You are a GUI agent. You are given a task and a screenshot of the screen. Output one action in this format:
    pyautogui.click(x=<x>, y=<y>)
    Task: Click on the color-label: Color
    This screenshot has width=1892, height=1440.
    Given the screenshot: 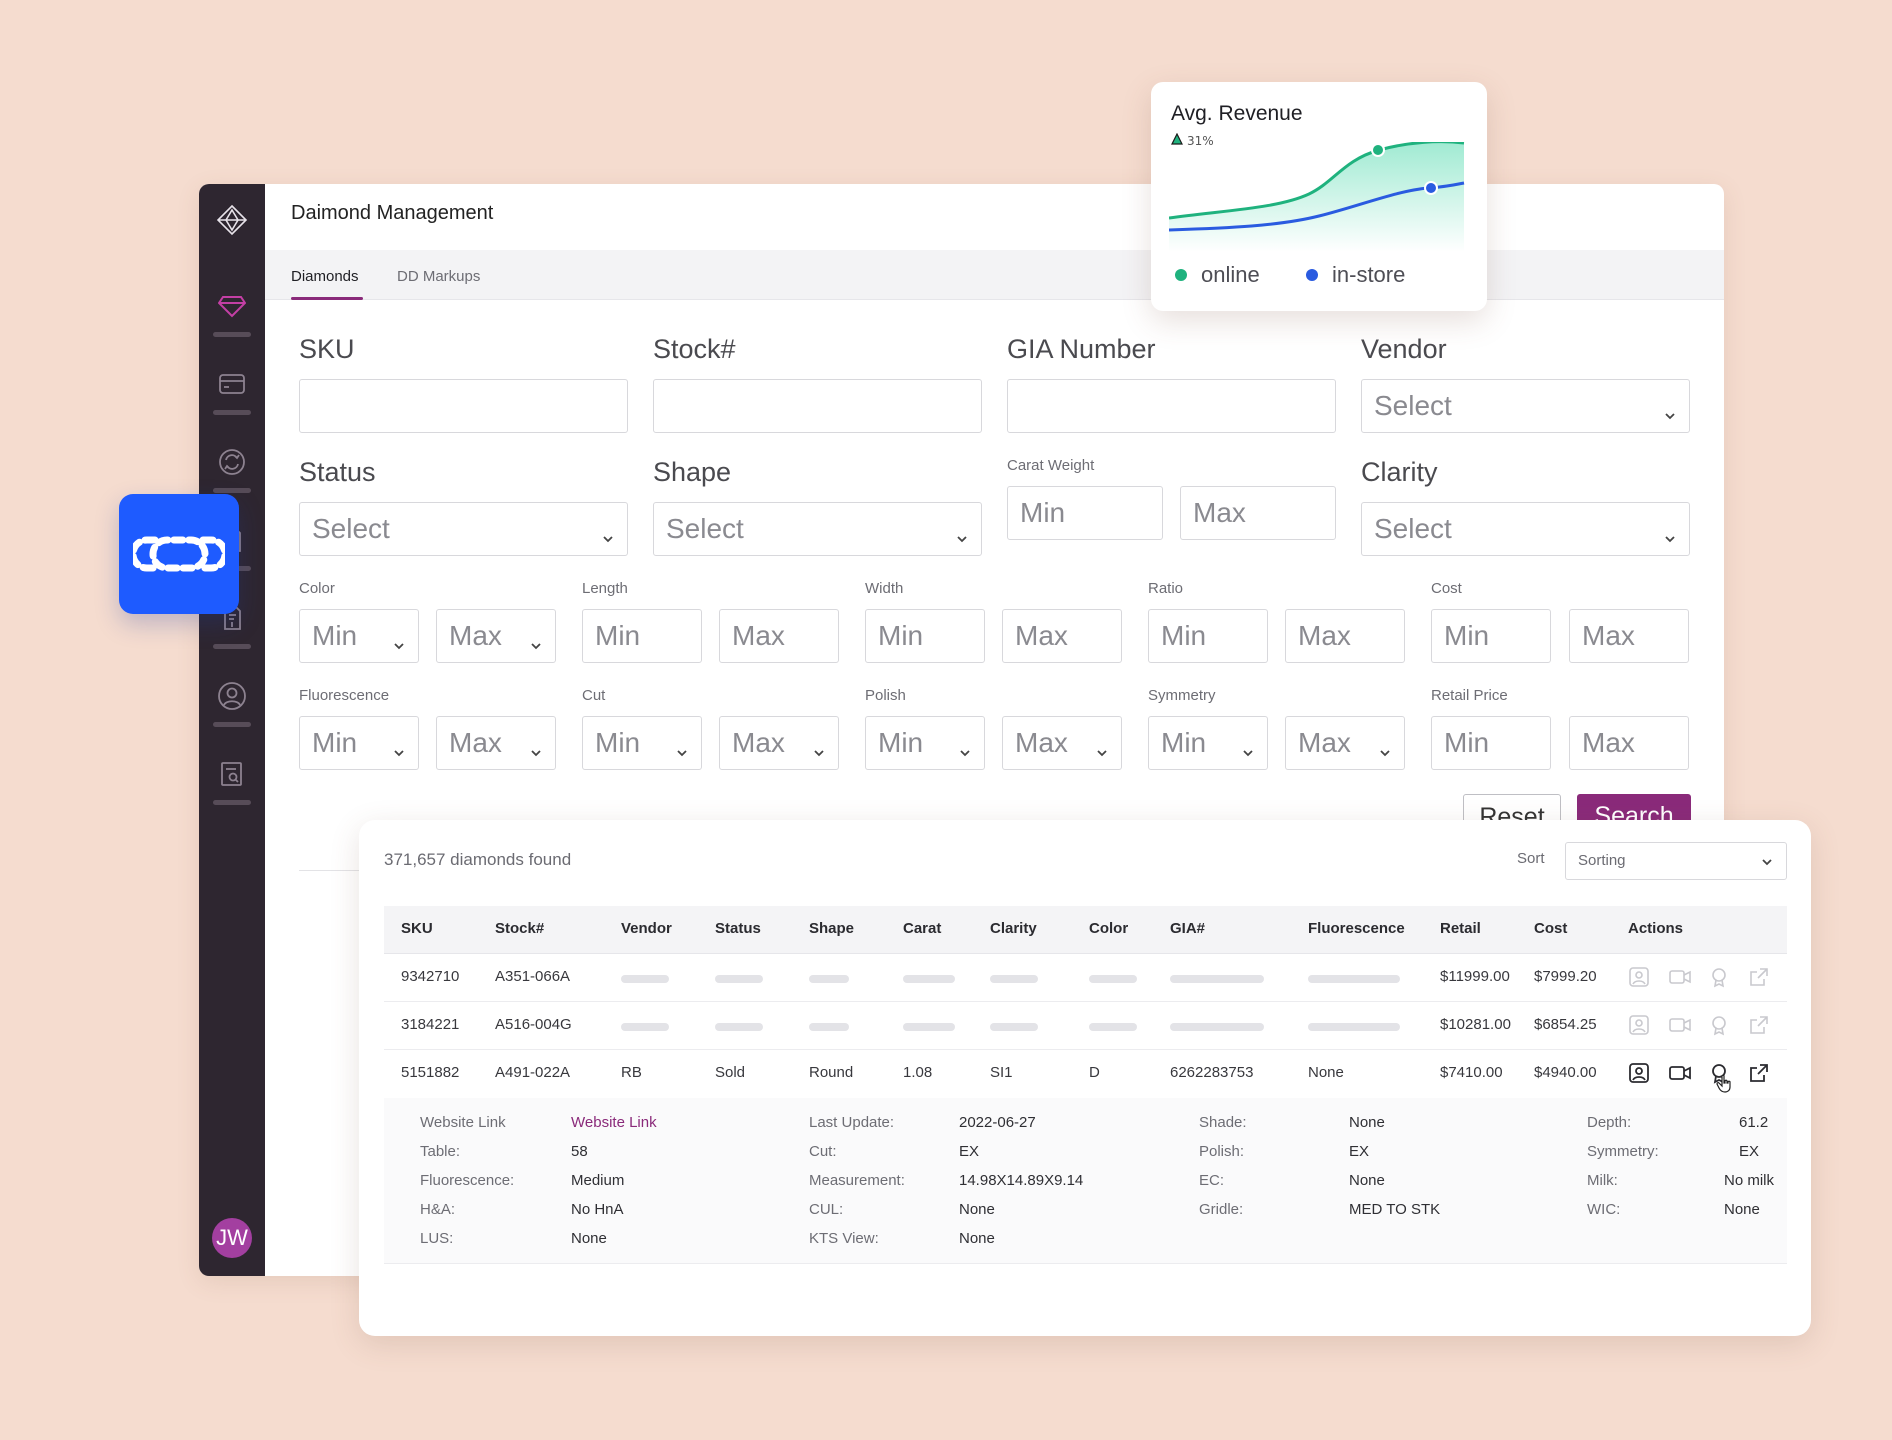 What is the action you would take?
    pyautogui.click(x=317, y=588)
    